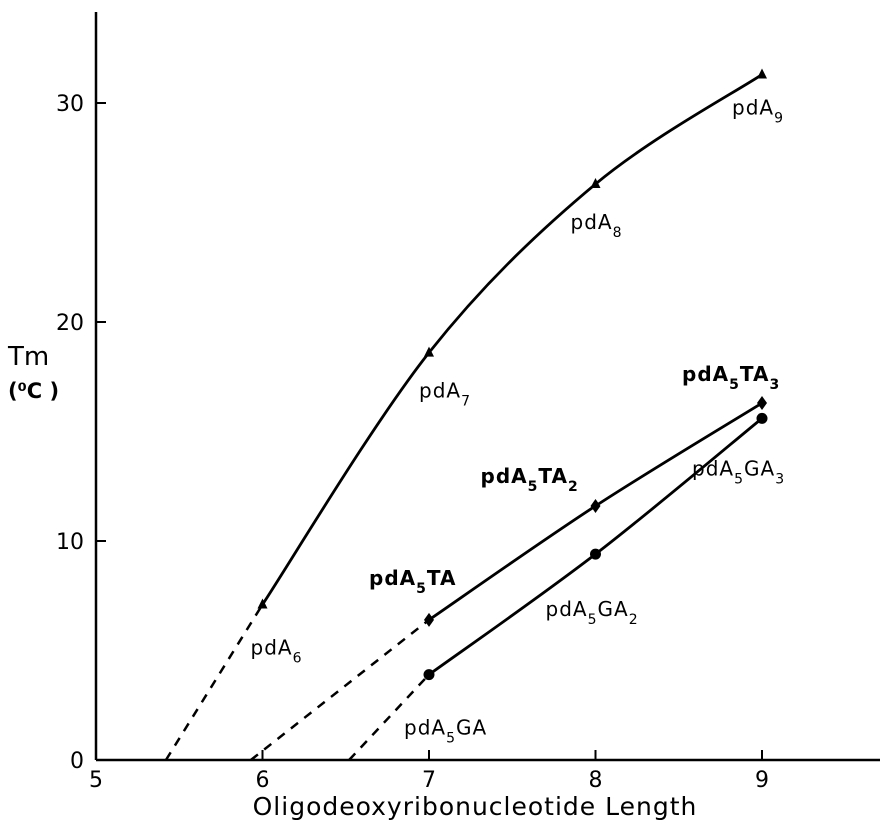  Describe the element at coordinates (28, 357) in the screenshot. I see `y-axis-label: Tm` at that location.